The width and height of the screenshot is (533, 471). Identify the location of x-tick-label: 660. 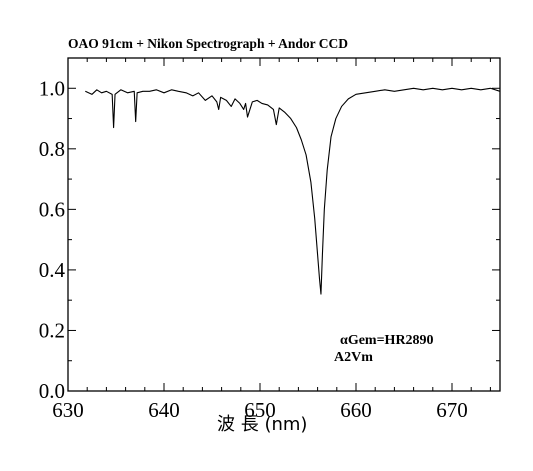
(356, 410).